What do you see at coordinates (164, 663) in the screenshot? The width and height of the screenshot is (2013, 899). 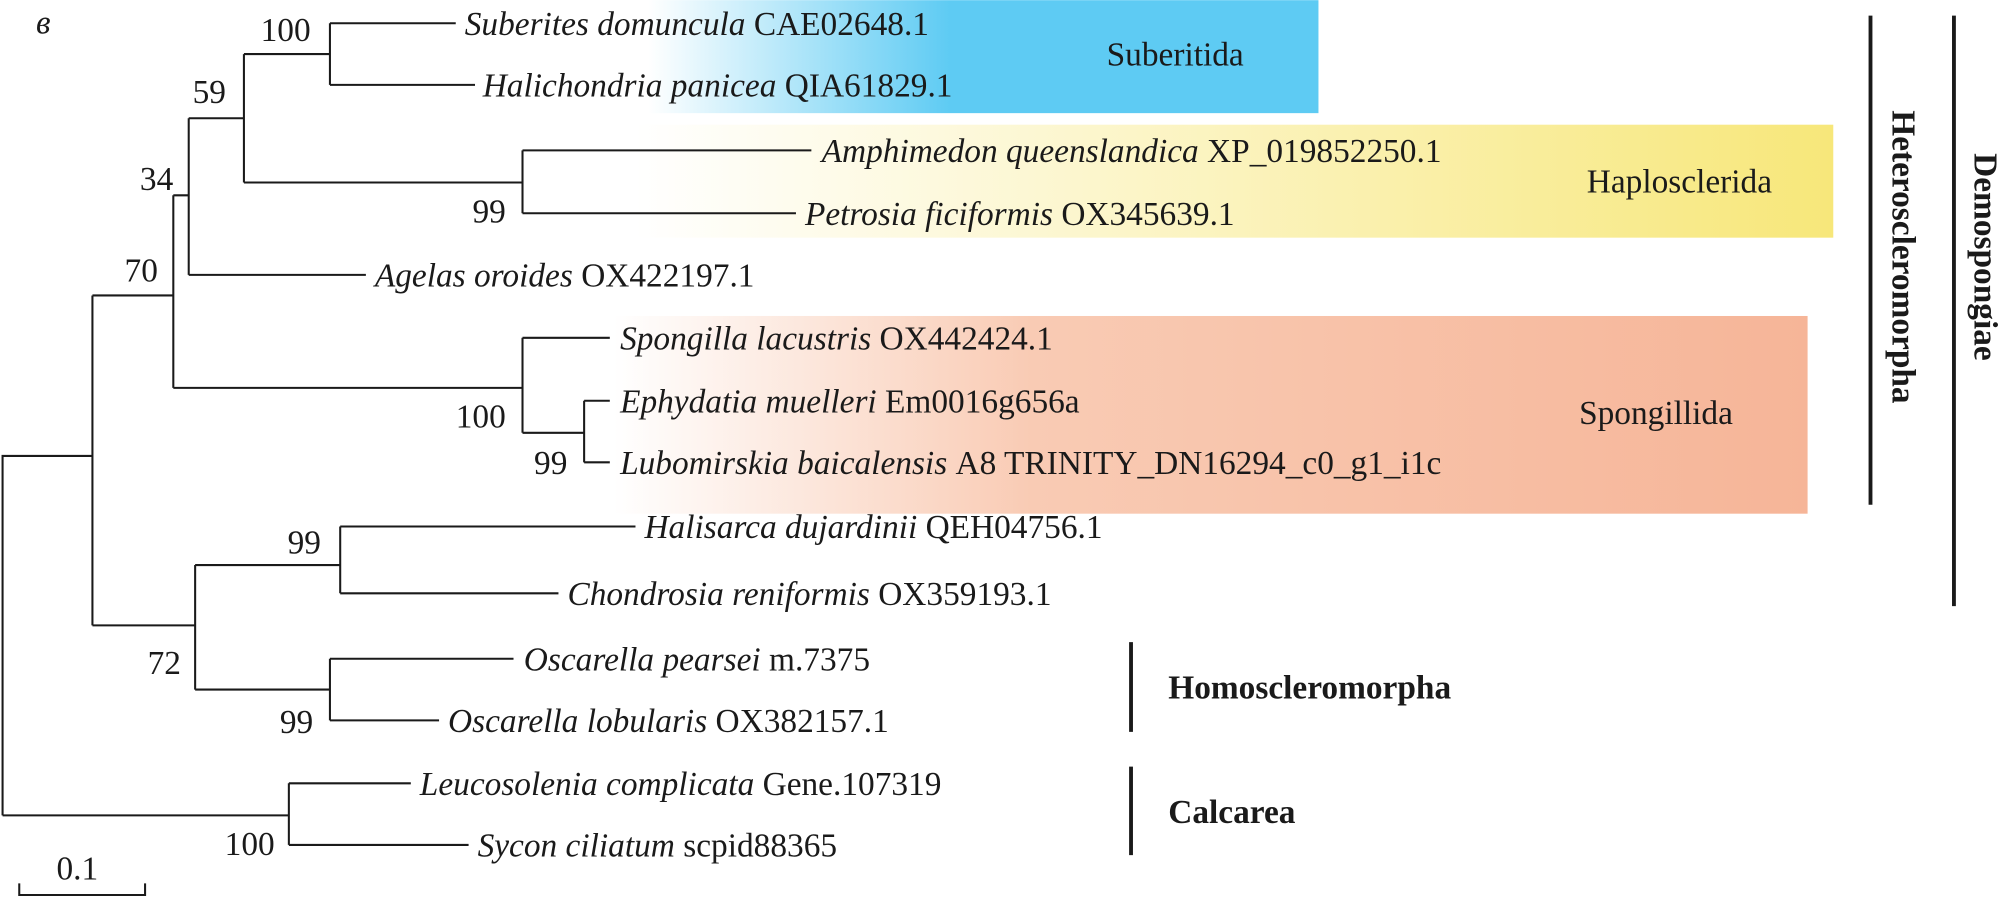 I see `bootstrap-value: 72` at bounding box center [164, 663].